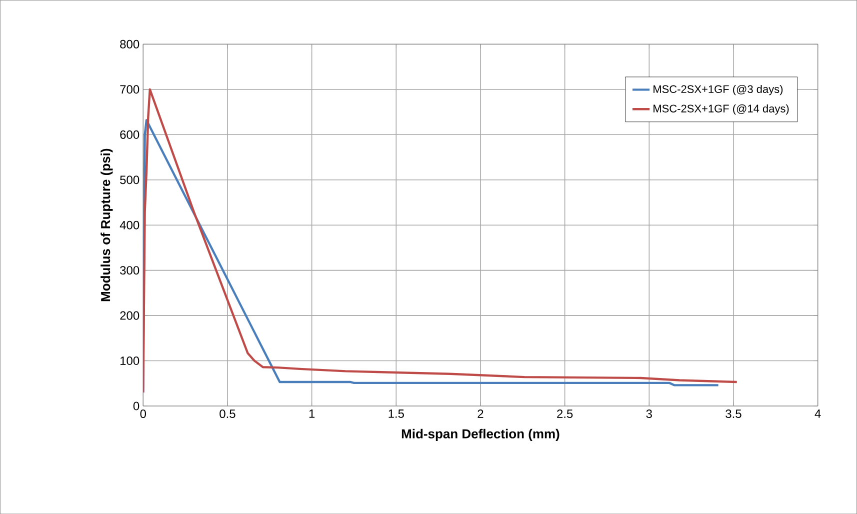  I want to click on x-tick-label: 4, so click(817, 413).